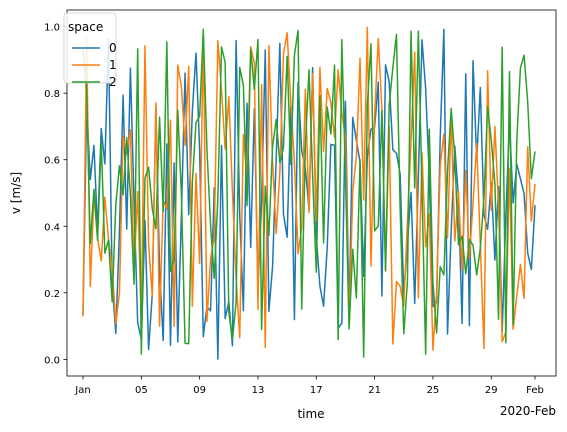  Describe the element at coordinates (52, 360) in the screenshot. I see `y-tick-label: 0.0` at that location.